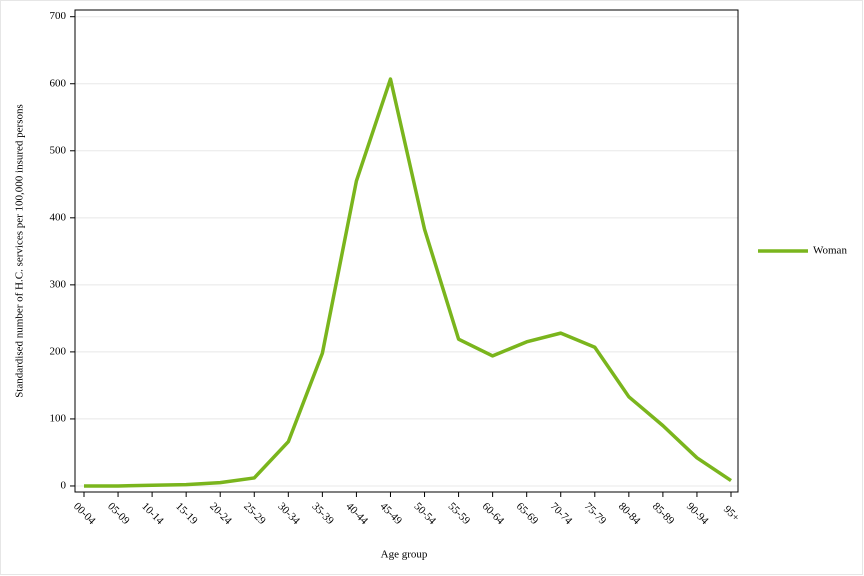 This screenshot has height=576, width=864. Describe the element at coordinates (425, 513) in the screenshot. I see `x-tick-label: 50-54` at that location.